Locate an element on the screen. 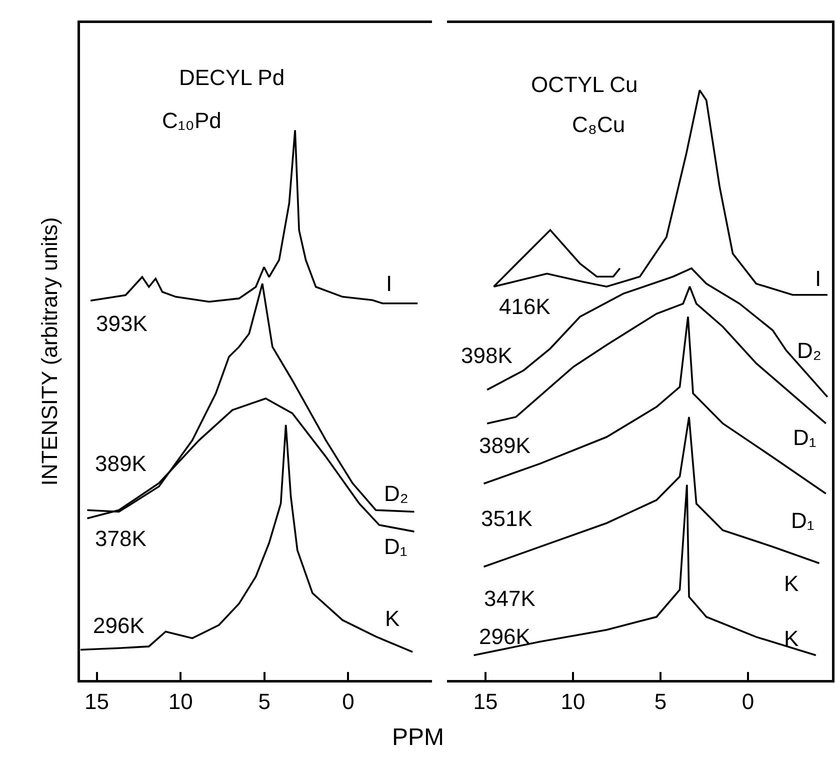 This screenshot has height=761, width=836. annotation: 393K is located at coordinates (122, 323).